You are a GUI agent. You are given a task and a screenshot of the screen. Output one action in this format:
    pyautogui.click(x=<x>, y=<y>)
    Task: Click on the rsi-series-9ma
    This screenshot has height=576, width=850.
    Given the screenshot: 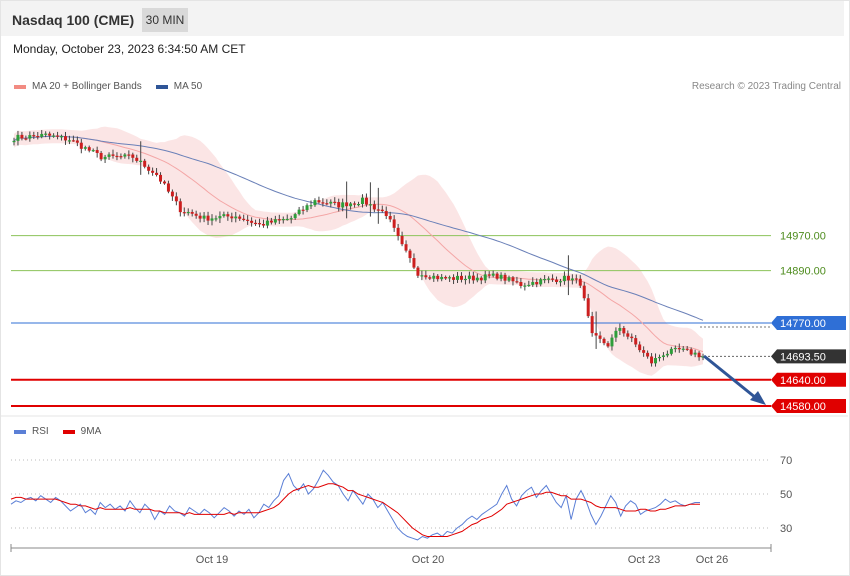 What is the action you would take?
    pyautogui.click(x=355, y=510)
    